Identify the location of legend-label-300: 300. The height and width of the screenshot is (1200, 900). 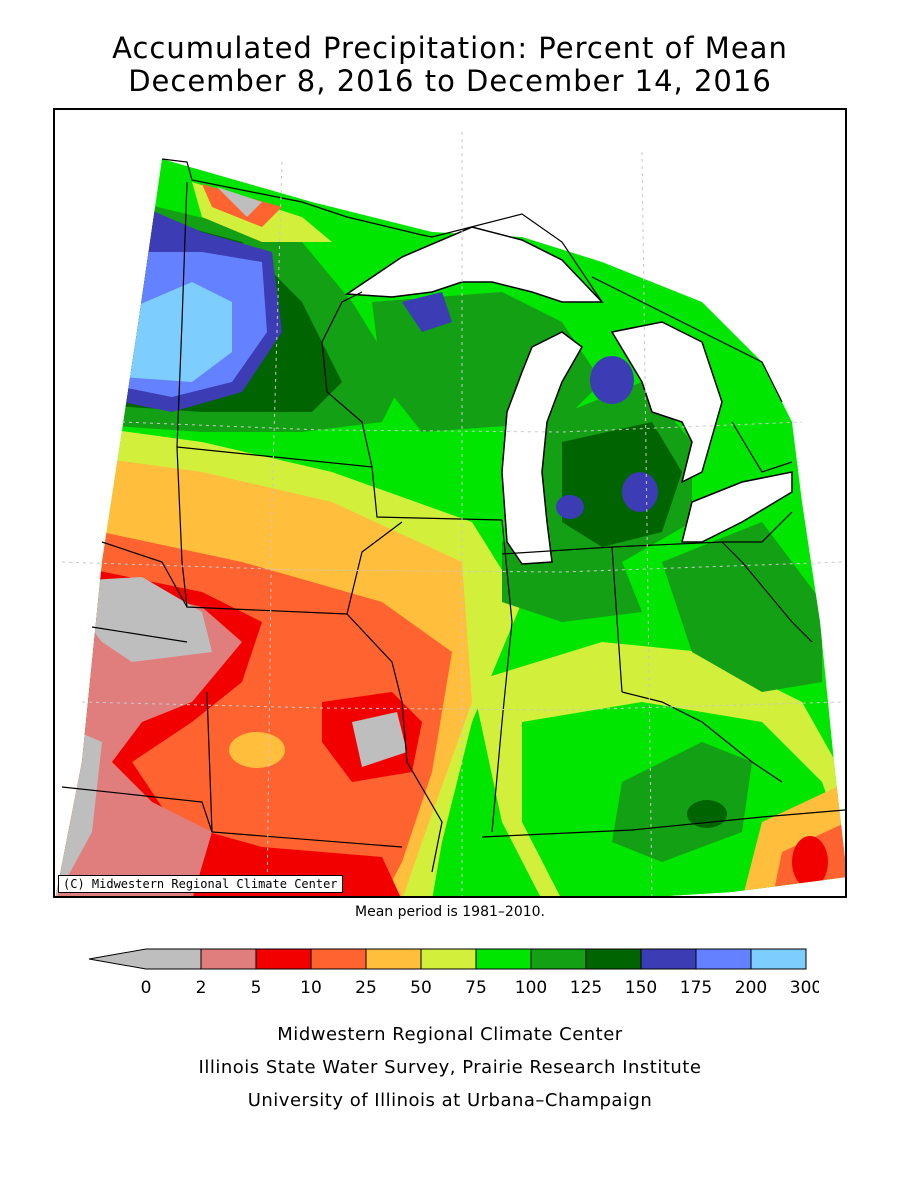
(804, 988).